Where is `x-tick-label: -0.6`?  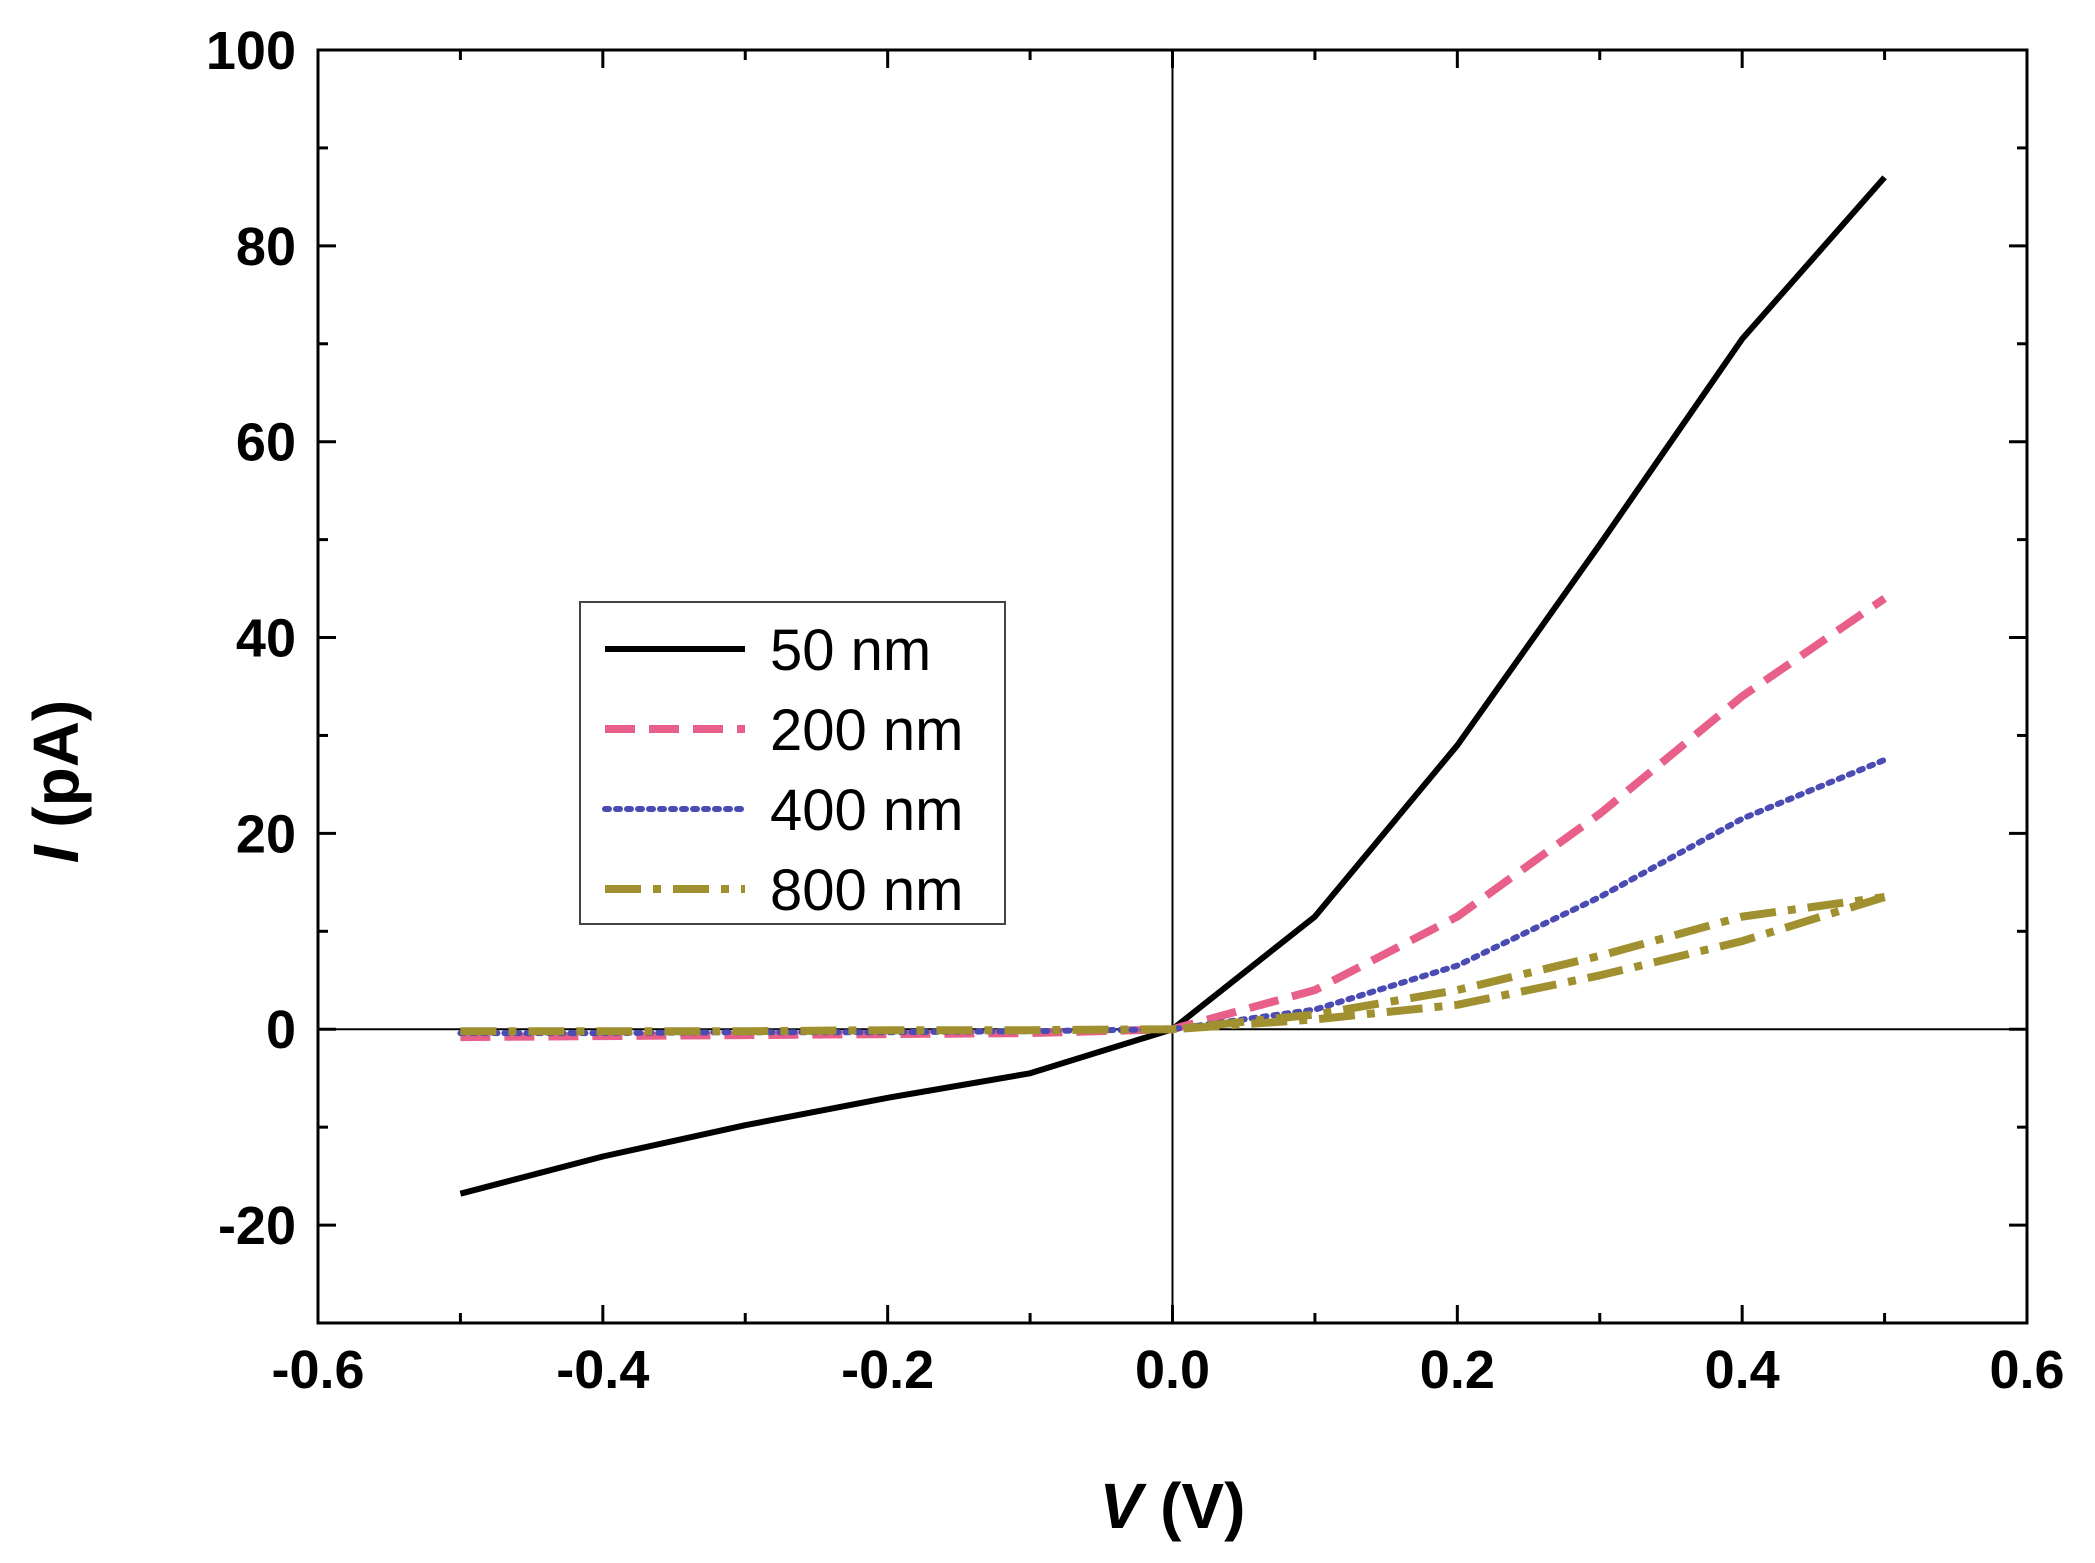 x-tick-label: -0.6 is located at coordinates (317, 1370).